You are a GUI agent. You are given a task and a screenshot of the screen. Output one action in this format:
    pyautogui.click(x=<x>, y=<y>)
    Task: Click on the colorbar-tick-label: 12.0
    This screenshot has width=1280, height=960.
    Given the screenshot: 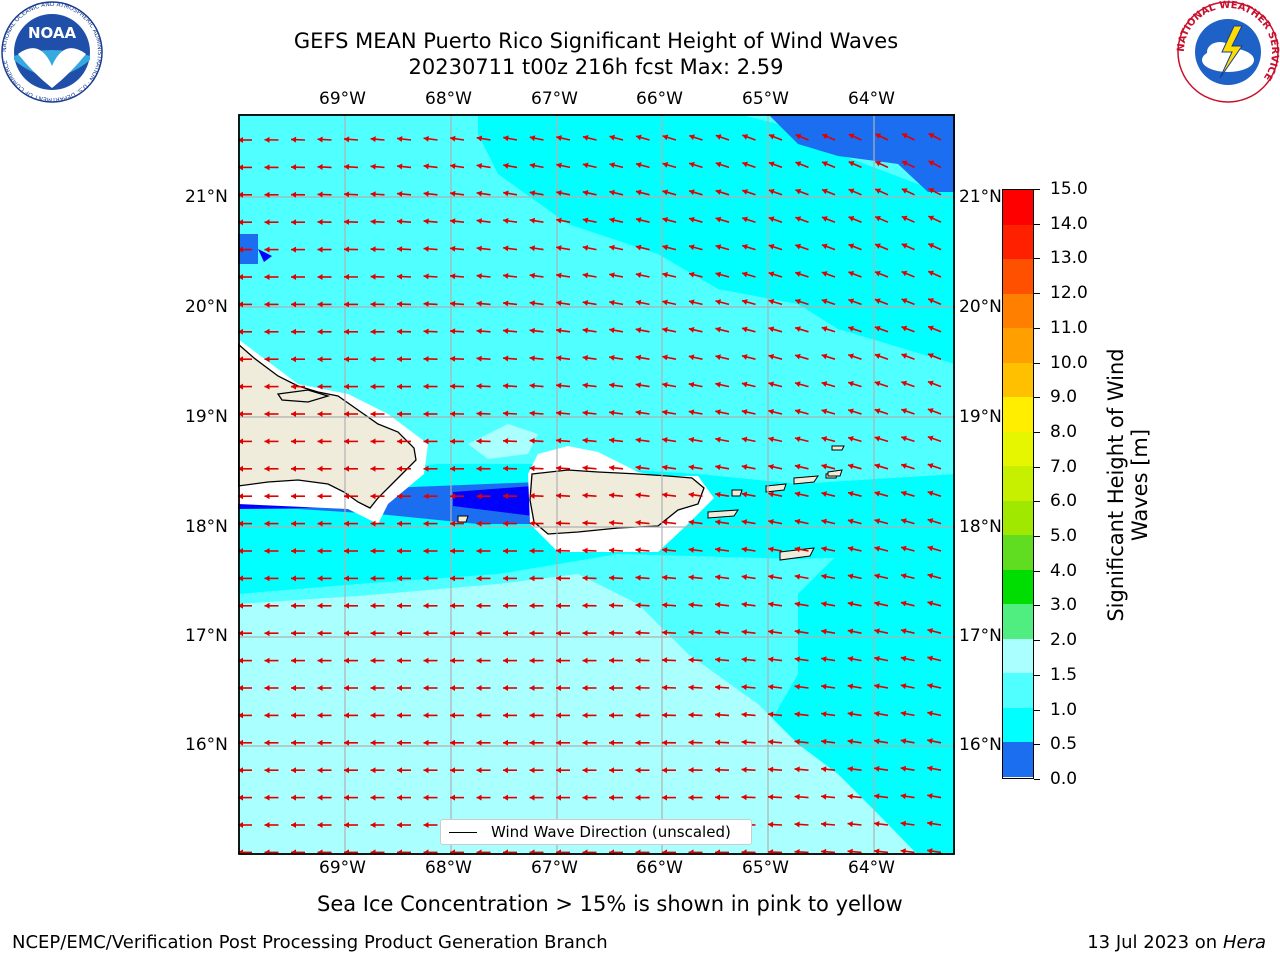 What is the action you would take?
    pyautogui.click(x=1069, y=293)
    